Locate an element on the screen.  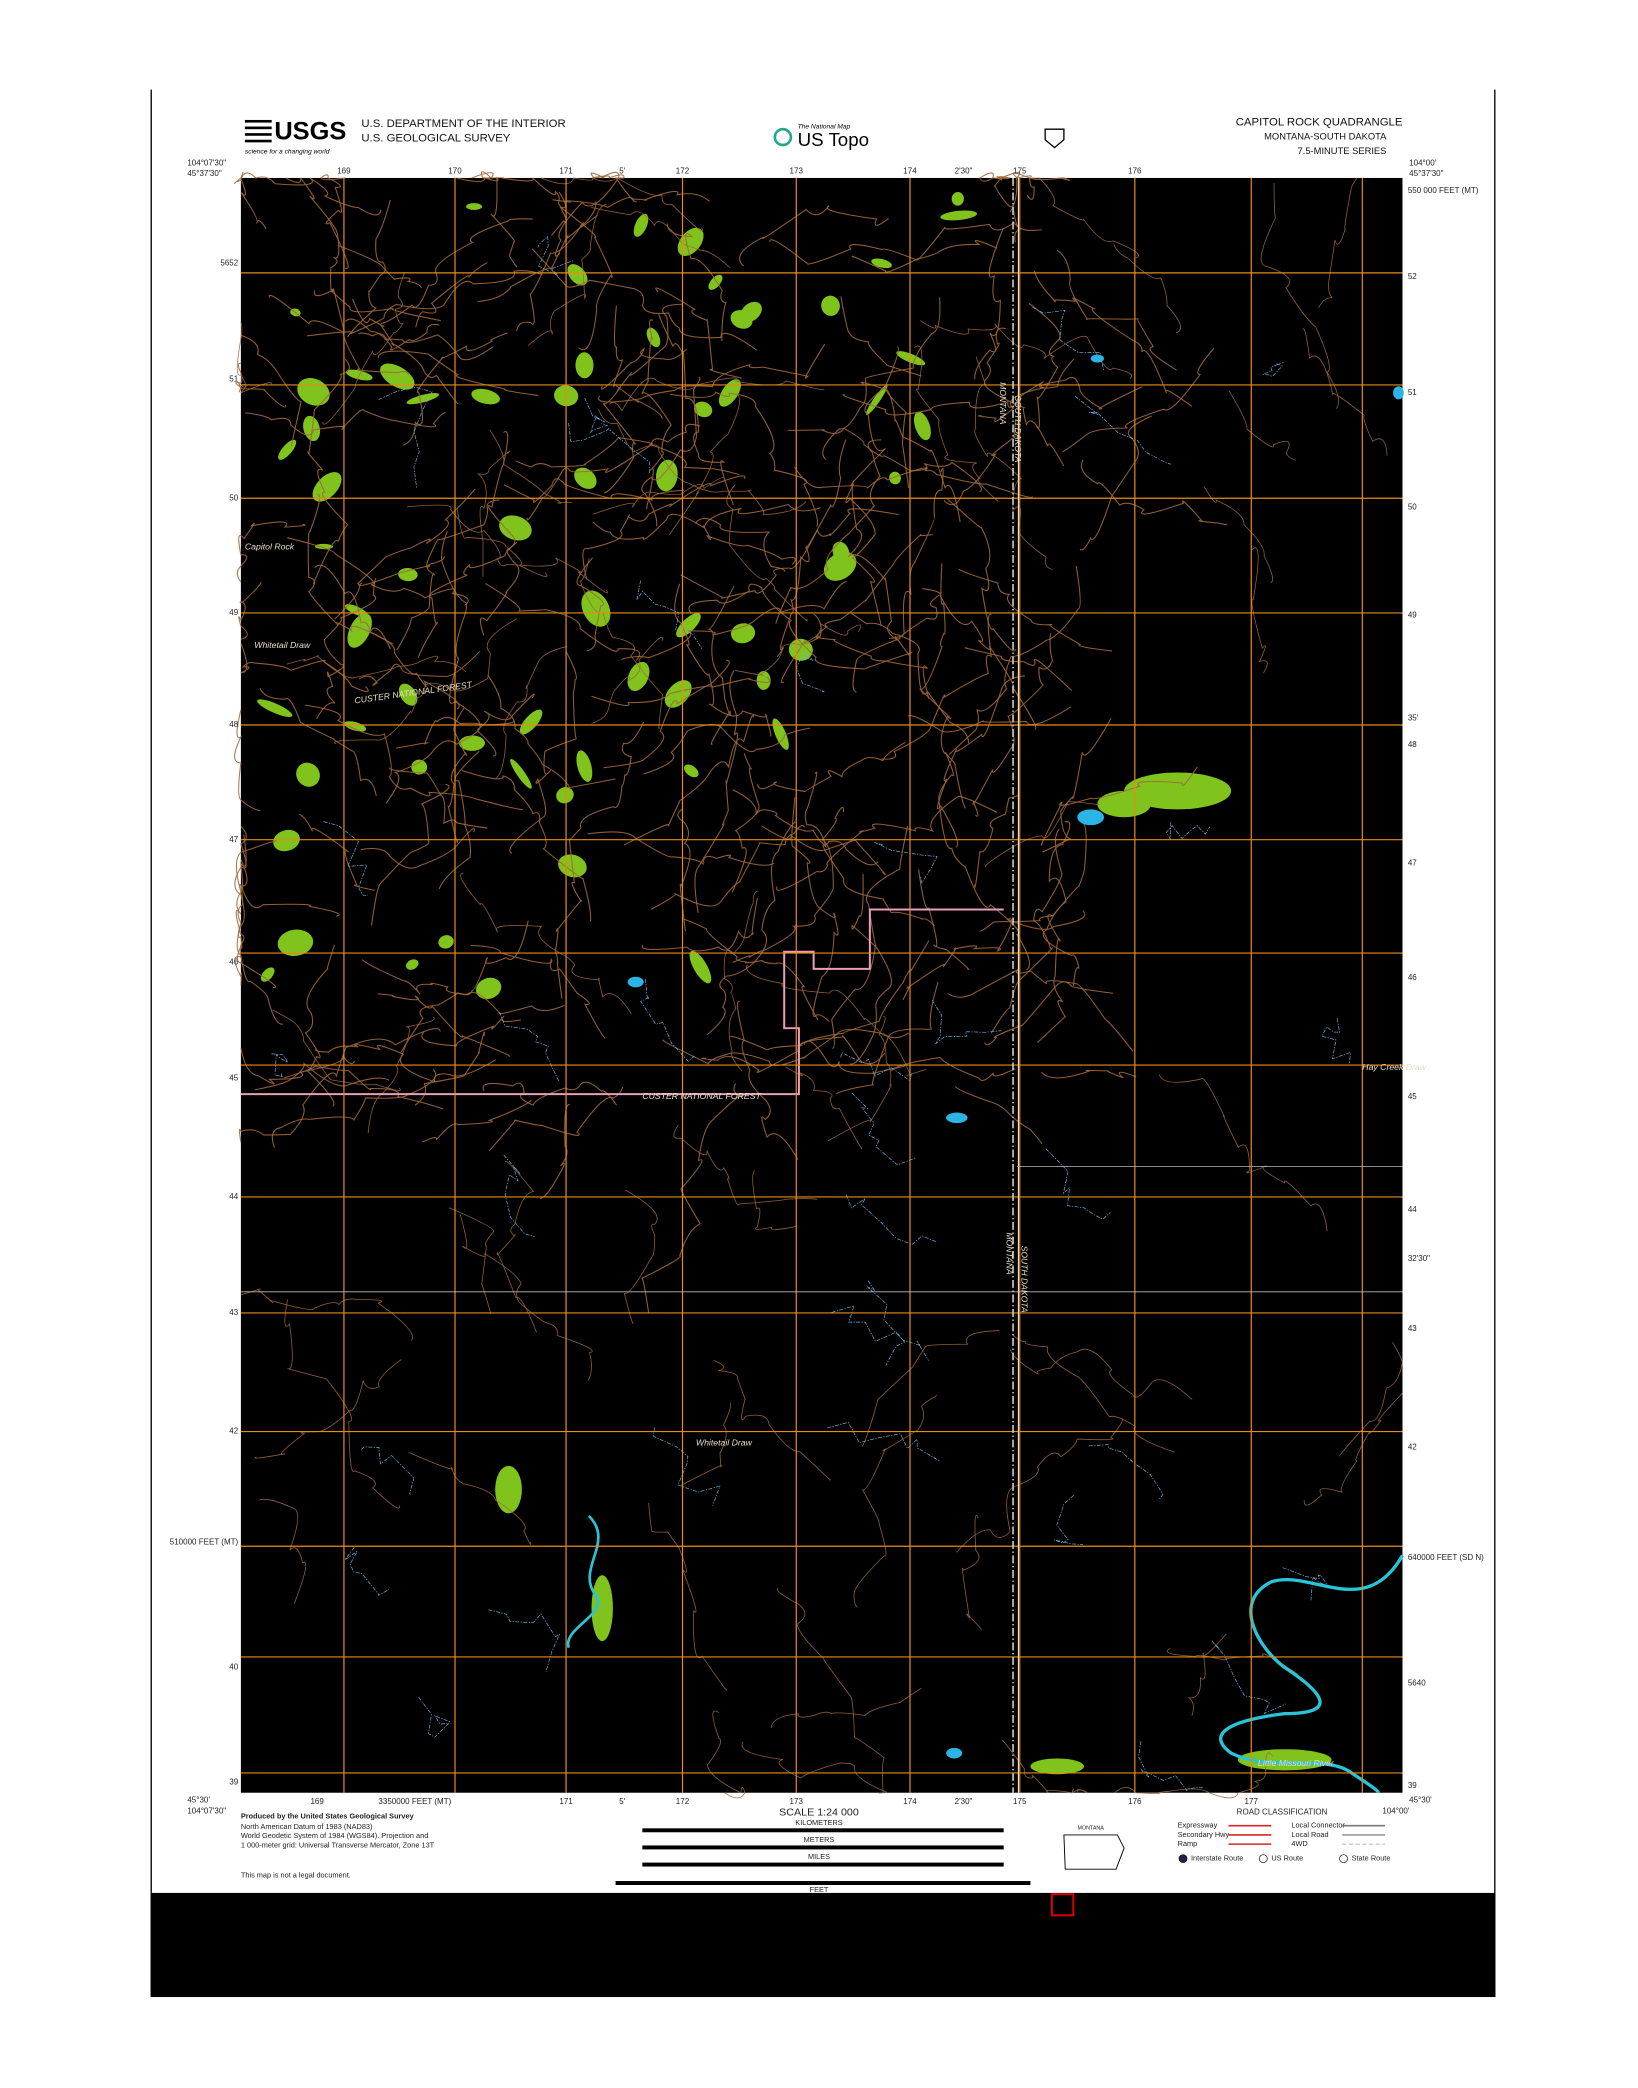
top-tick-label: 2'30" is located at coordinates (964, 171).